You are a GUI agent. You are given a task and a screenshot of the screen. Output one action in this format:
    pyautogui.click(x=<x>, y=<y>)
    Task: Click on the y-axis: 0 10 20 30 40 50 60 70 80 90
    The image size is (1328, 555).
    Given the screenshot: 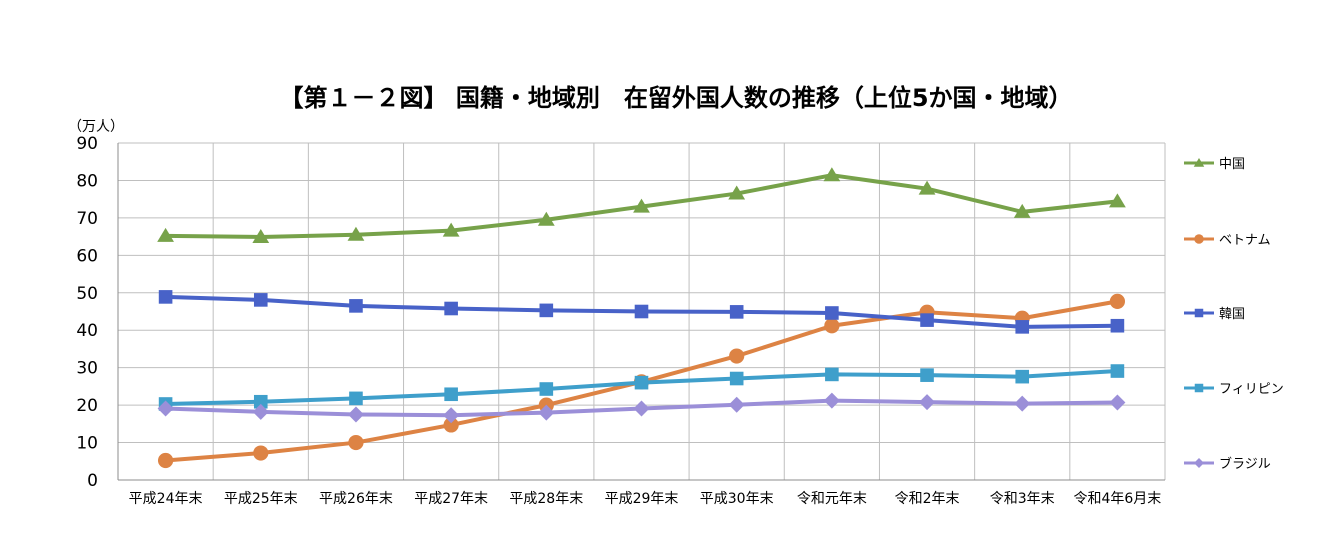 What is the action you would take?
    pyautogui.click(x=87, y=312)
    